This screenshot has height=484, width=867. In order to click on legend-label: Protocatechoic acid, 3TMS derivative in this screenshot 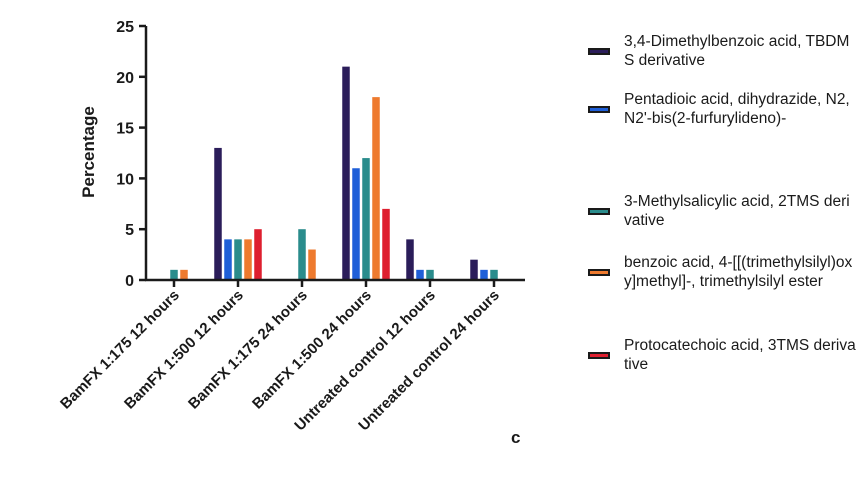, I will do `click(740, 355)`.